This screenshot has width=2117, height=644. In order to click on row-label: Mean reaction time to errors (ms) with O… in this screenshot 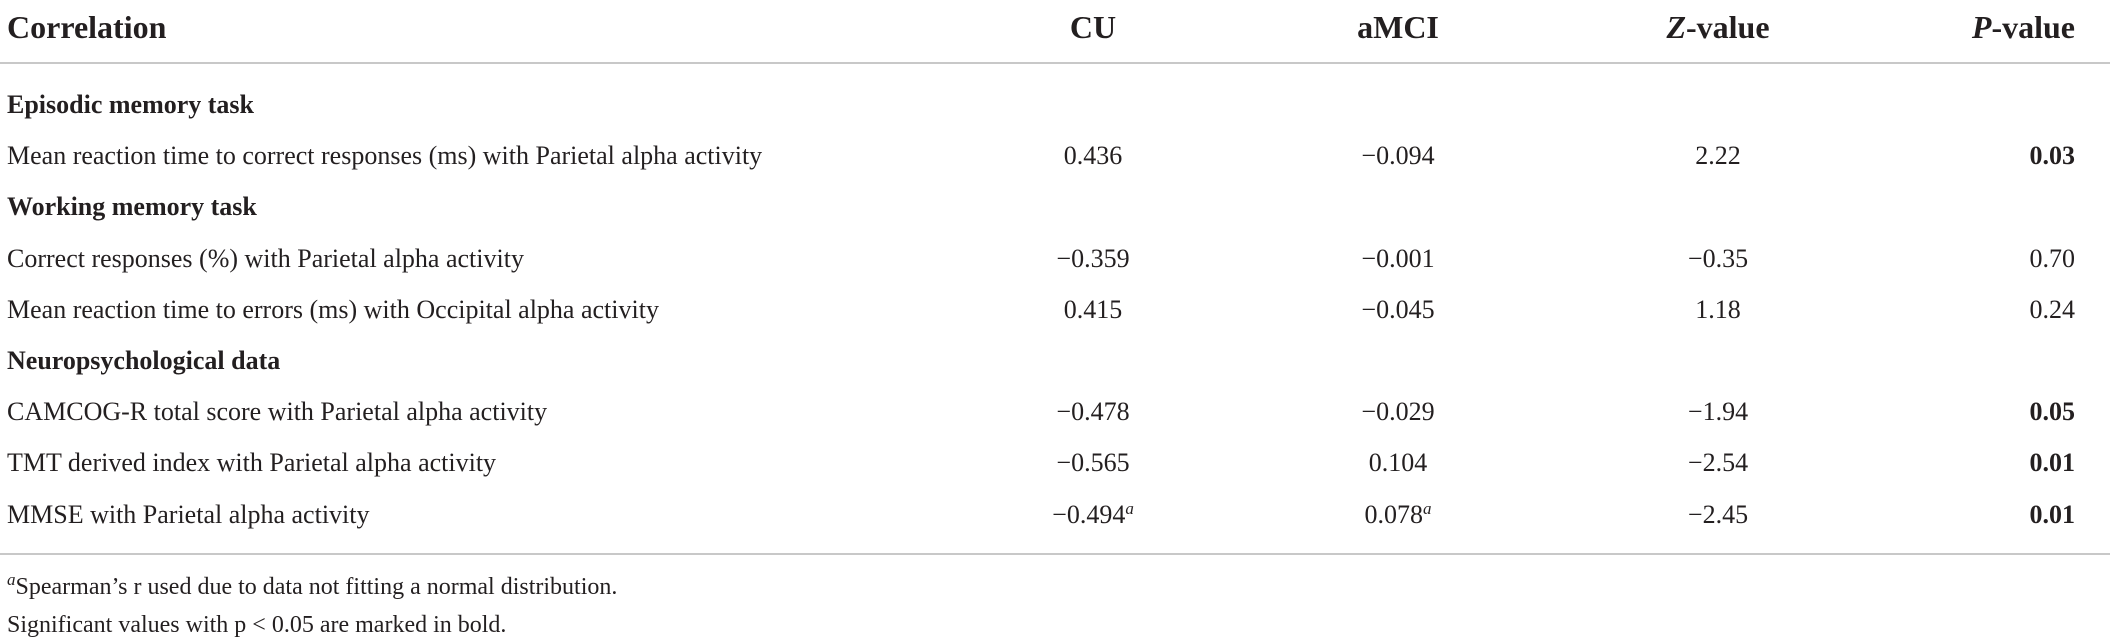, I will do `click(333, 309)`.